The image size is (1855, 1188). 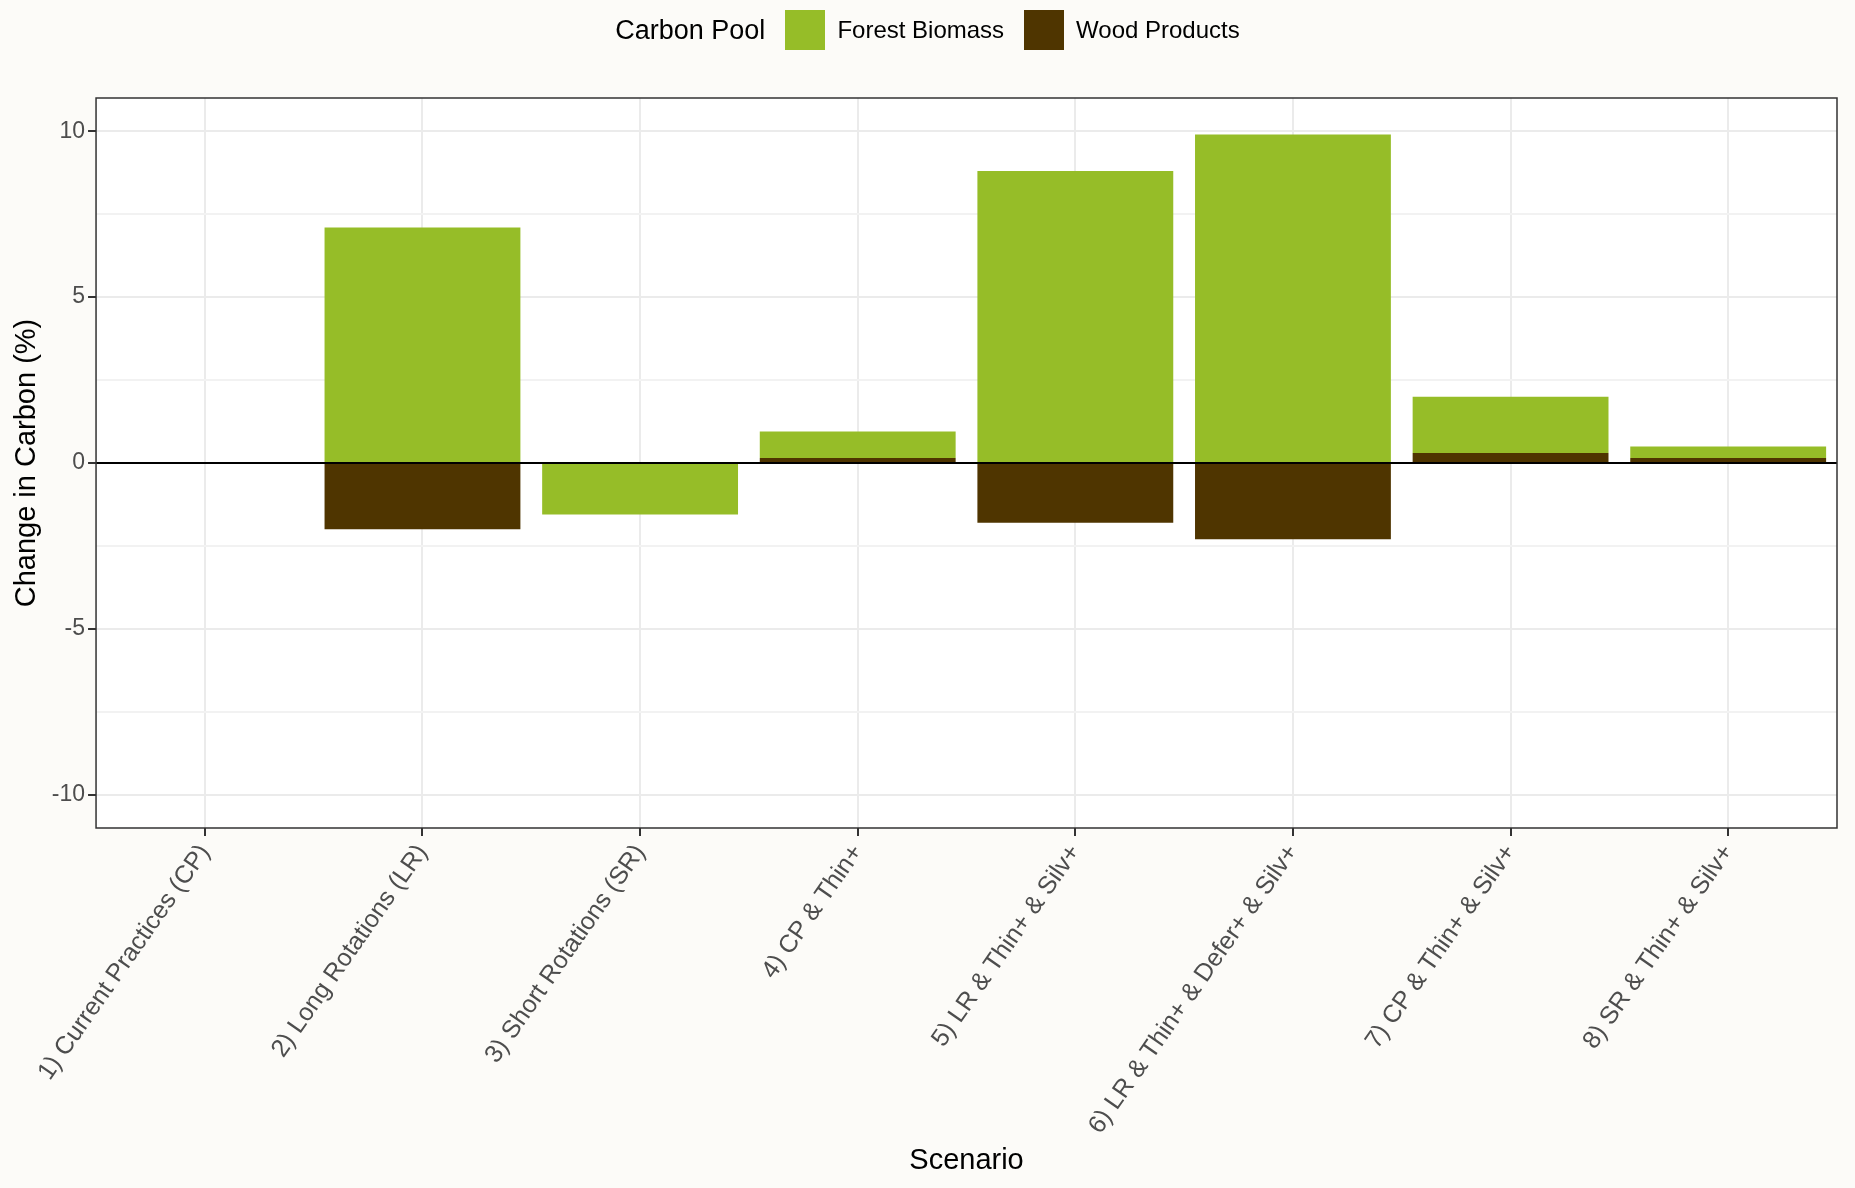 What do you see at coordinates (72, 129) in the screenshot?
I see `y-tick-label: 10` at bounding box center [72, 129].